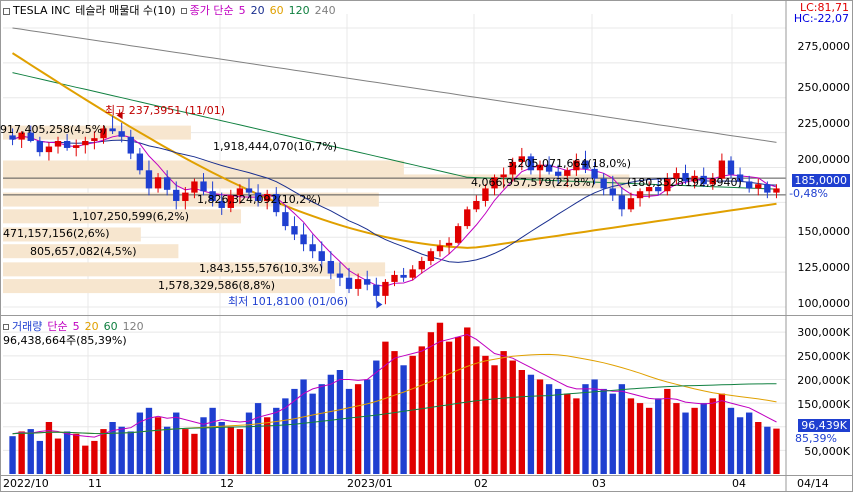 The width and height of the screenshot is (853, 495). I want to click on ma5-label: 5, so click(242, 10).